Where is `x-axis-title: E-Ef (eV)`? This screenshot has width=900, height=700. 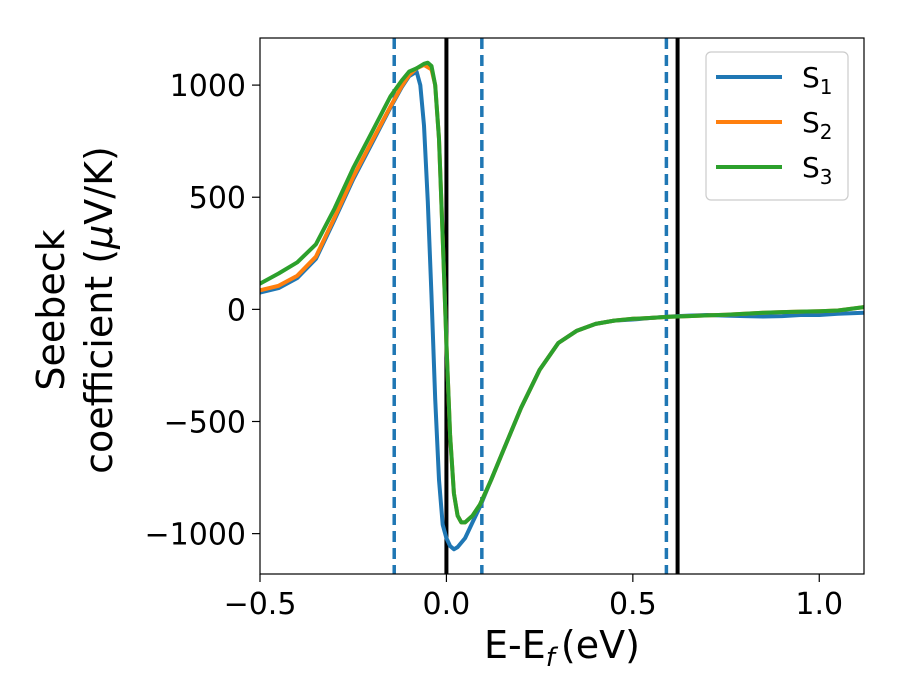
x-axis-title: E-Ef (eV) is located at coordinates (562, 648).